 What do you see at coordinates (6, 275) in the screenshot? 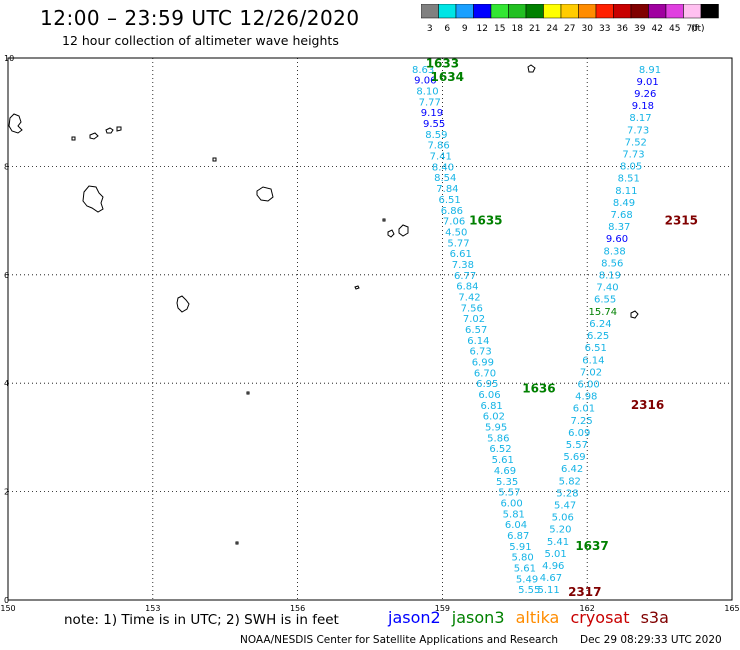
I see `y-tick-label: 6` at bounding box center [6, 275].